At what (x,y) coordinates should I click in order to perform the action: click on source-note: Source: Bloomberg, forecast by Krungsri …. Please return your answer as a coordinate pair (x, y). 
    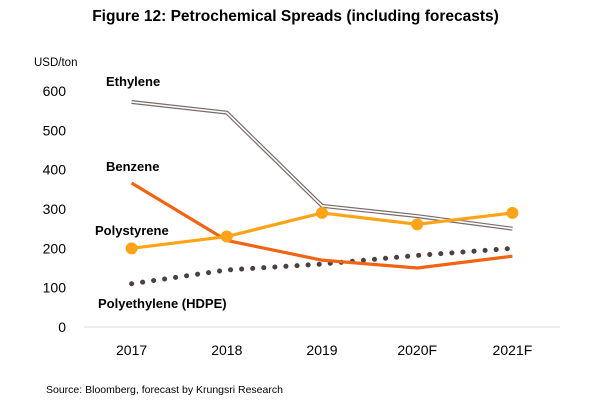
    Looking at the image, I should click on (164, 390).